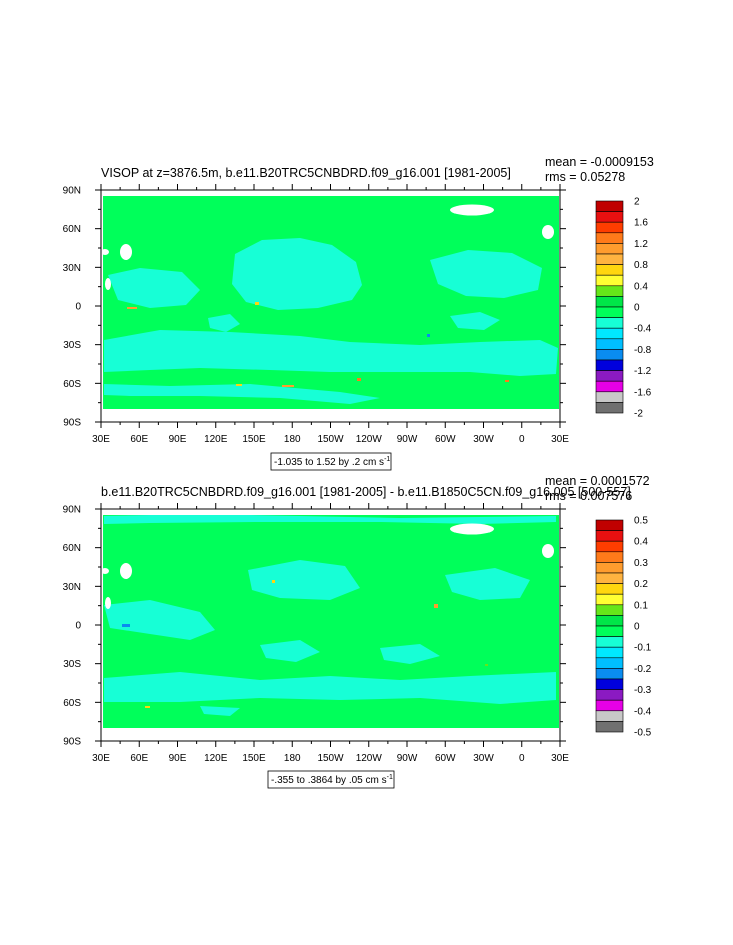 Image resolution: width=733 pixels, height=945 pixels. What do you see at coordinates (641, 223) in the screenshot?
I see `colorbar-label: 1.6` at bounding box center [641, 223].